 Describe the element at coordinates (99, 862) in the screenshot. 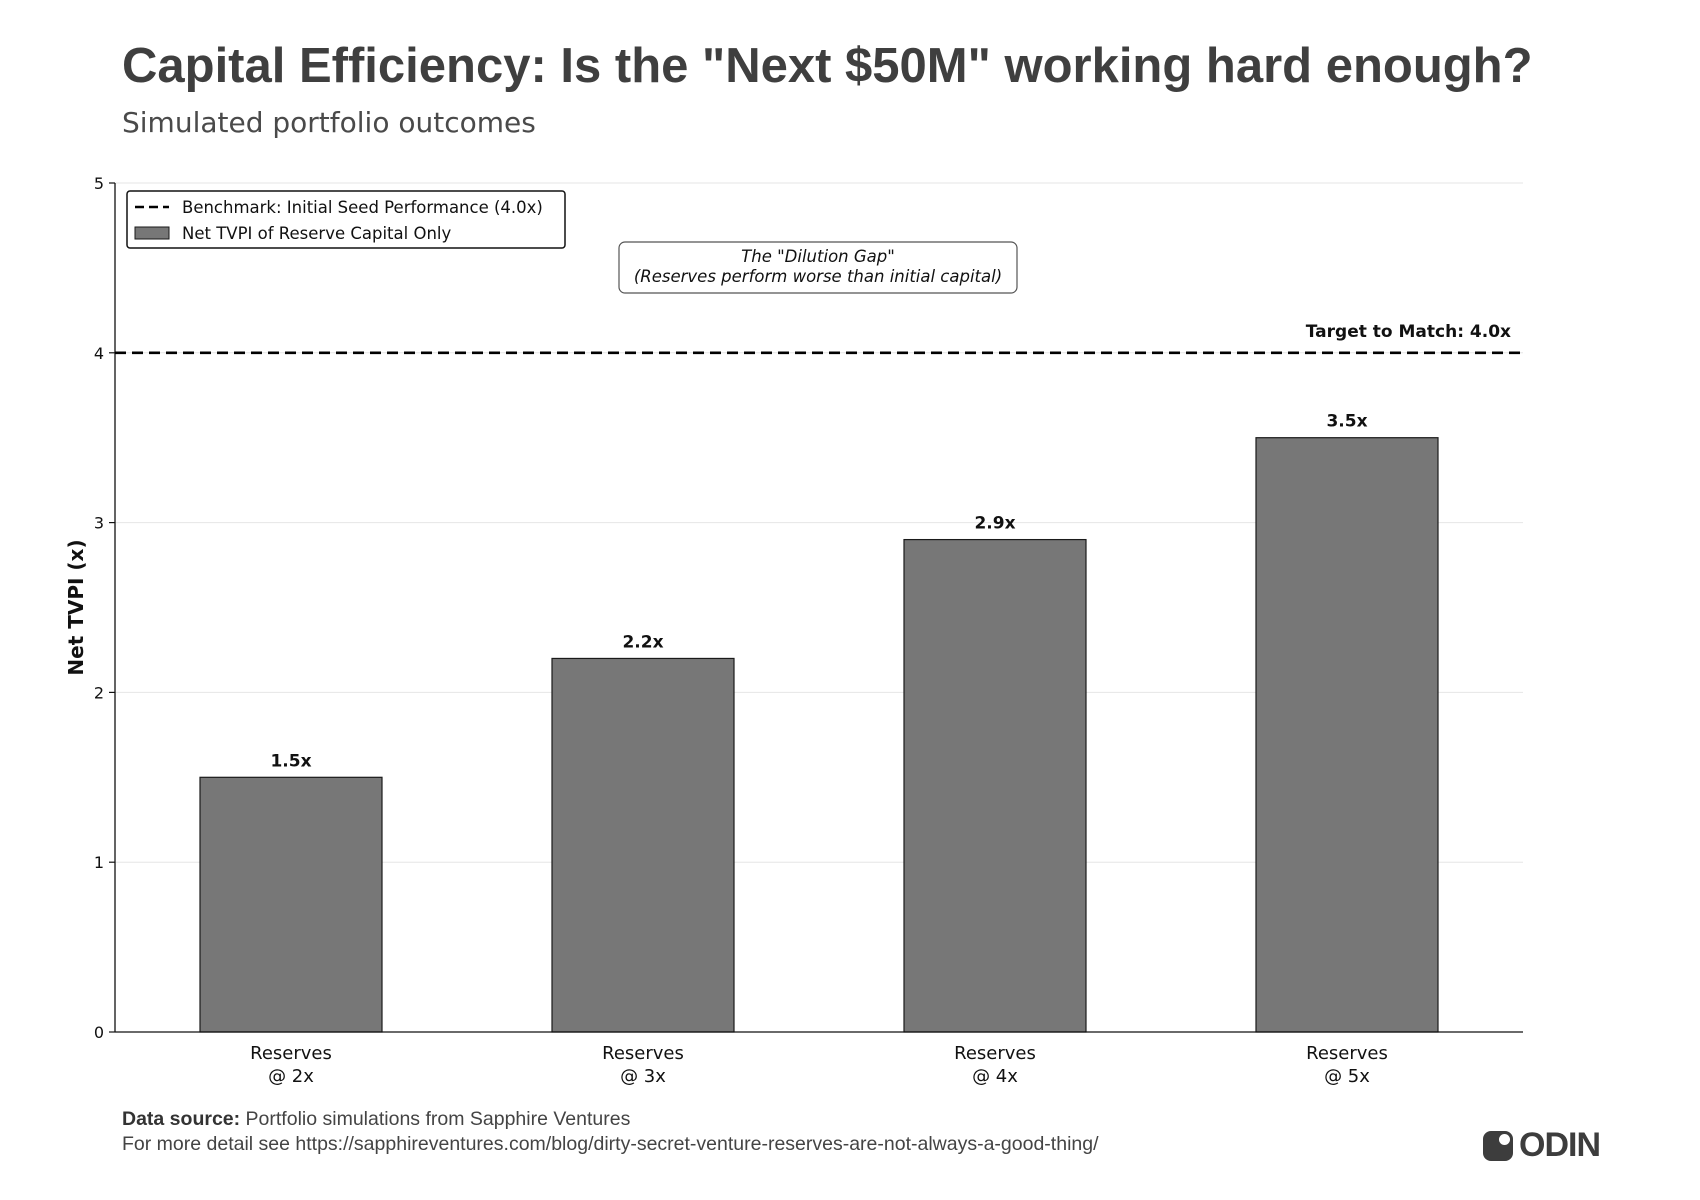

I see `y-tick-label: 1` at that location.